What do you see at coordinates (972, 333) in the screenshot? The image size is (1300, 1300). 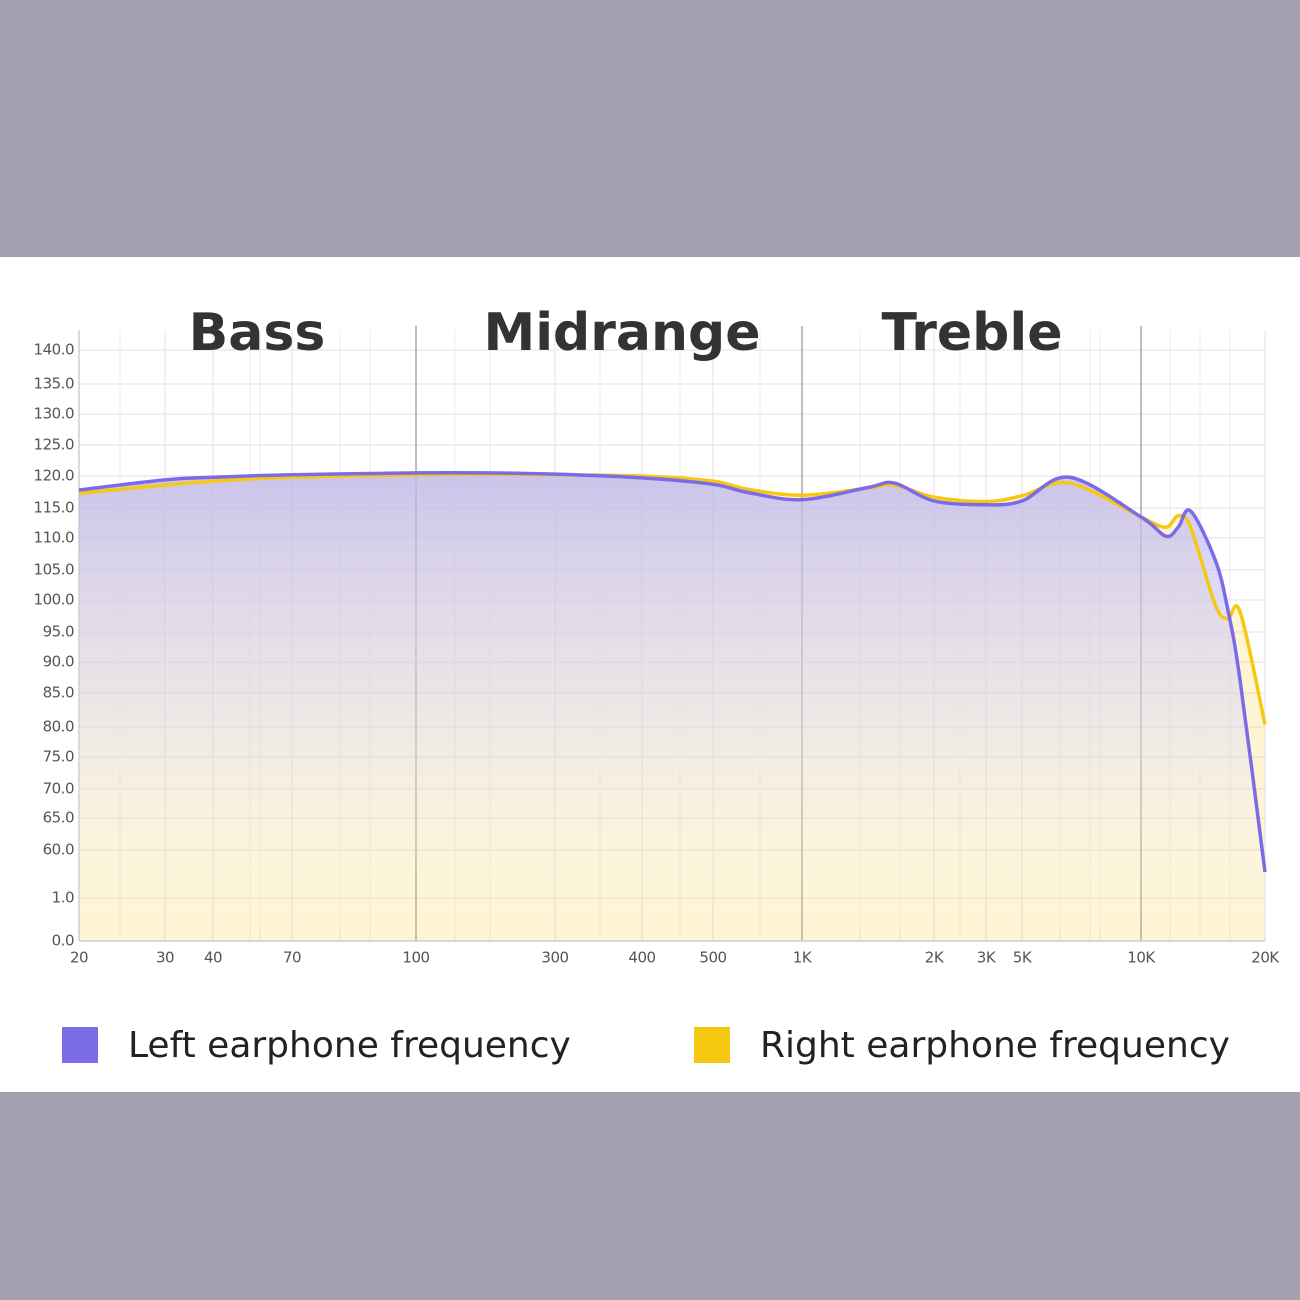 I see `section-label: Treble` at bounding box center [972, 333].